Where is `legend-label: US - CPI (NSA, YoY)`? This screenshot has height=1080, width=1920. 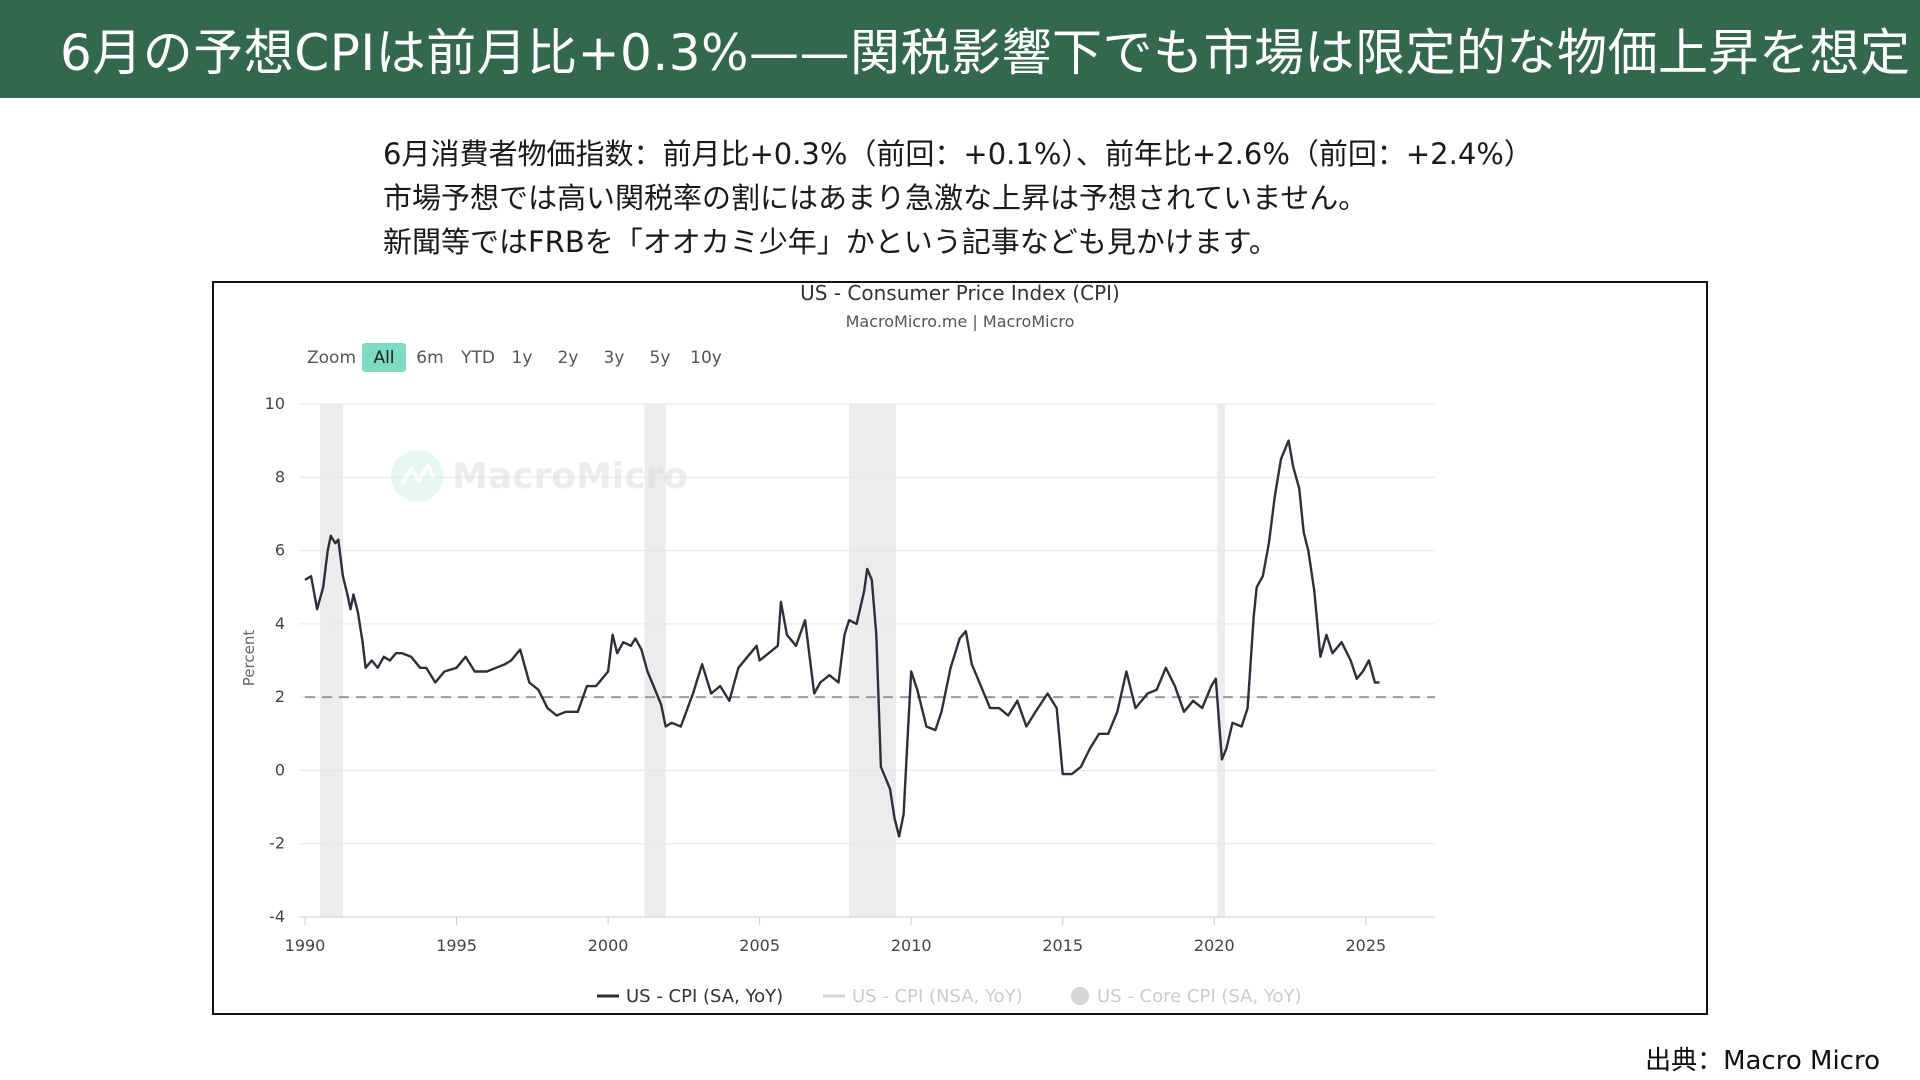
legend-label: US - CPI (NSA, YoY) is located at coordinates (937, 996).